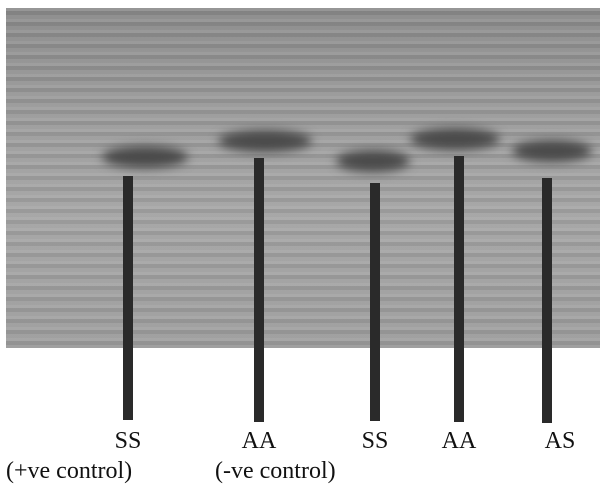 The image size is (600, 495). Describe the element at coordinates (560, 441) in the screenshot. I see `lane-label: AS` at that location.